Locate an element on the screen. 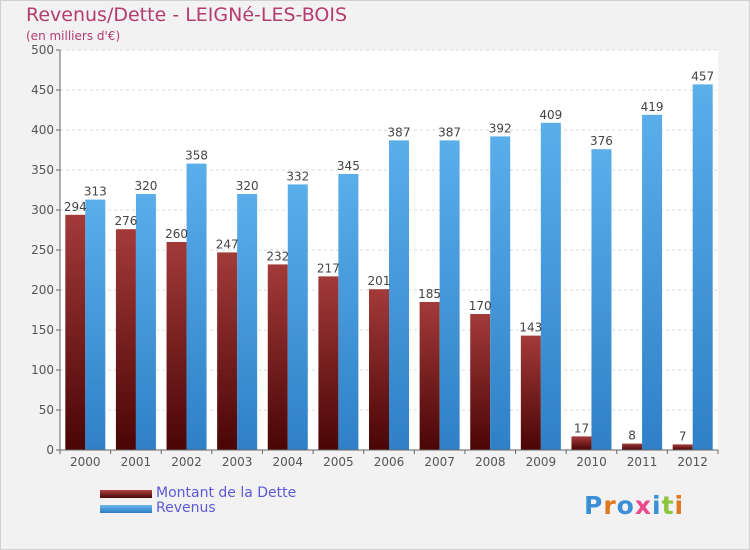  x-tick-label: 2003 is located at coordinates (237, 462).